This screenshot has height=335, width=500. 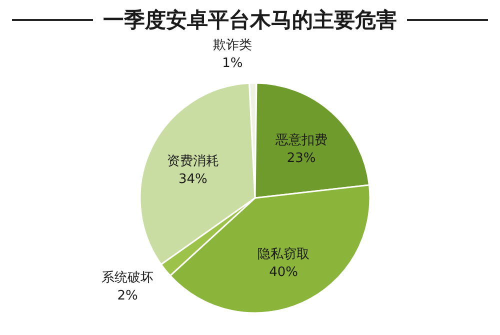 What do you see at coordinates (193, 179) in the screenshot?
I see `data-label: 34%` at bounding box center [193, 179].